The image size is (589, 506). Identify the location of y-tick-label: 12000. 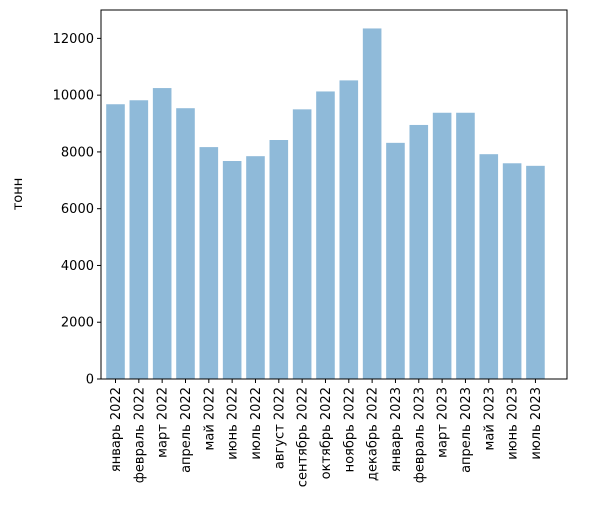
(73, 39).